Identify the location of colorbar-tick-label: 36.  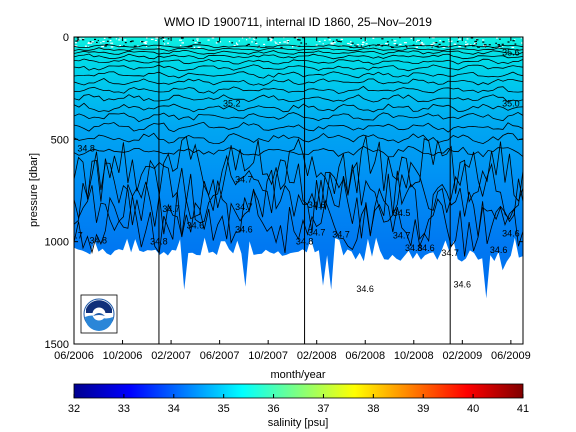
(273, 409).